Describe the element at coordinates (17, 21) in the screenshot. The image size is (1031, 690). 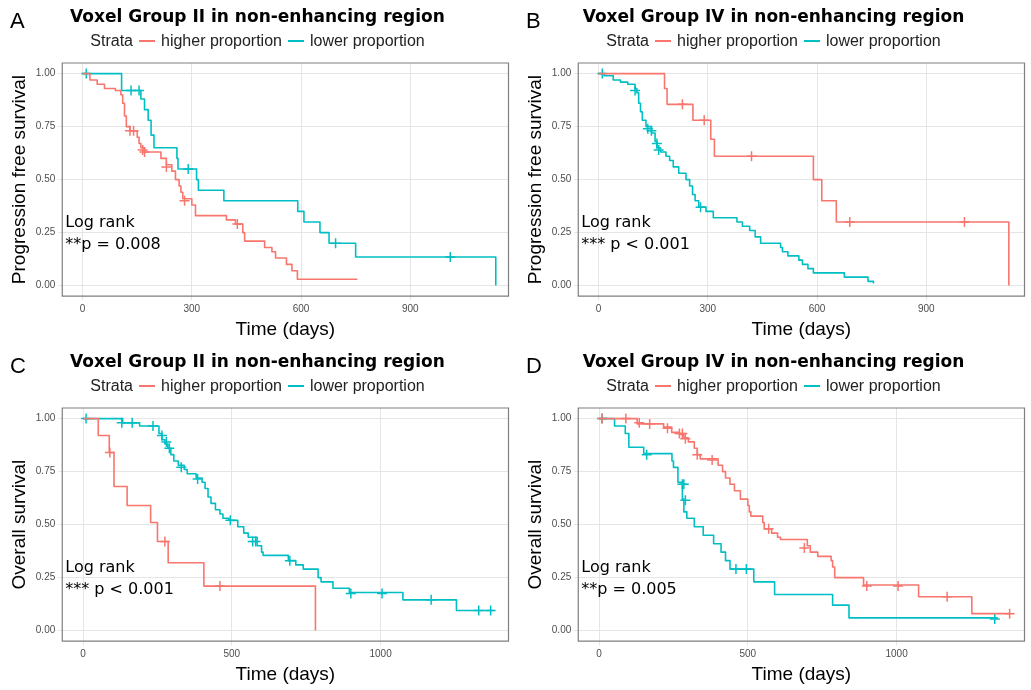
I see `text: A` at that location.